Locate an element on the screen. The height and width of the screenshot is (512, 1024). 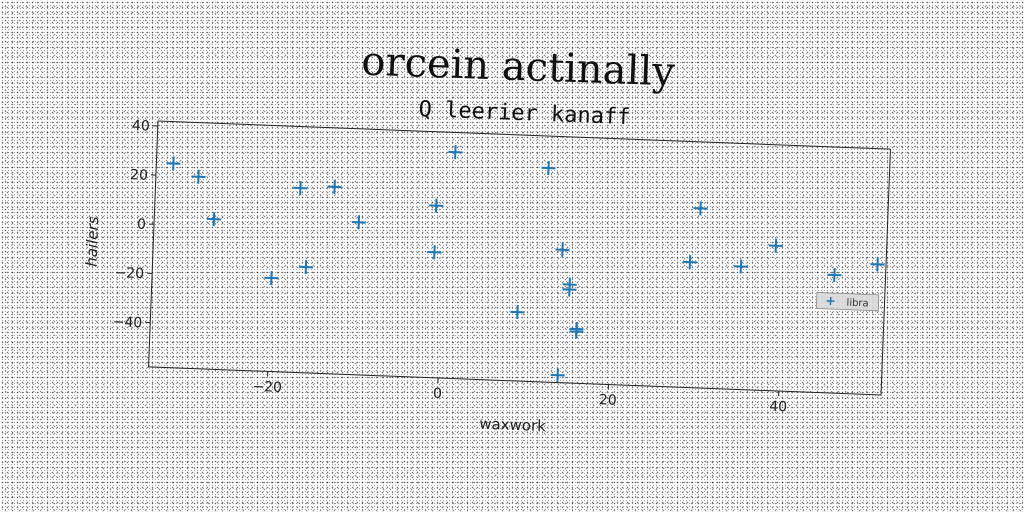
x-tick-label: 20 is located at coordinates (608, 400).